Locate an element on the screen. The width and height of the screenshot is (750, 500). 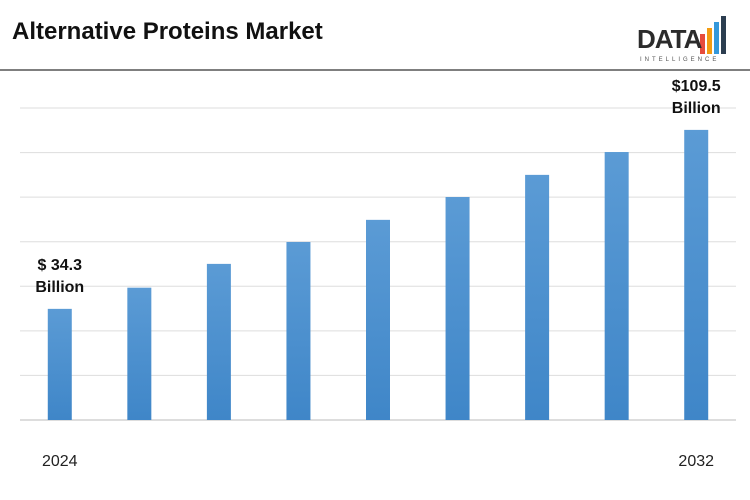
value-label: $ 34.3 Billion is located at coordinates (60, 276).